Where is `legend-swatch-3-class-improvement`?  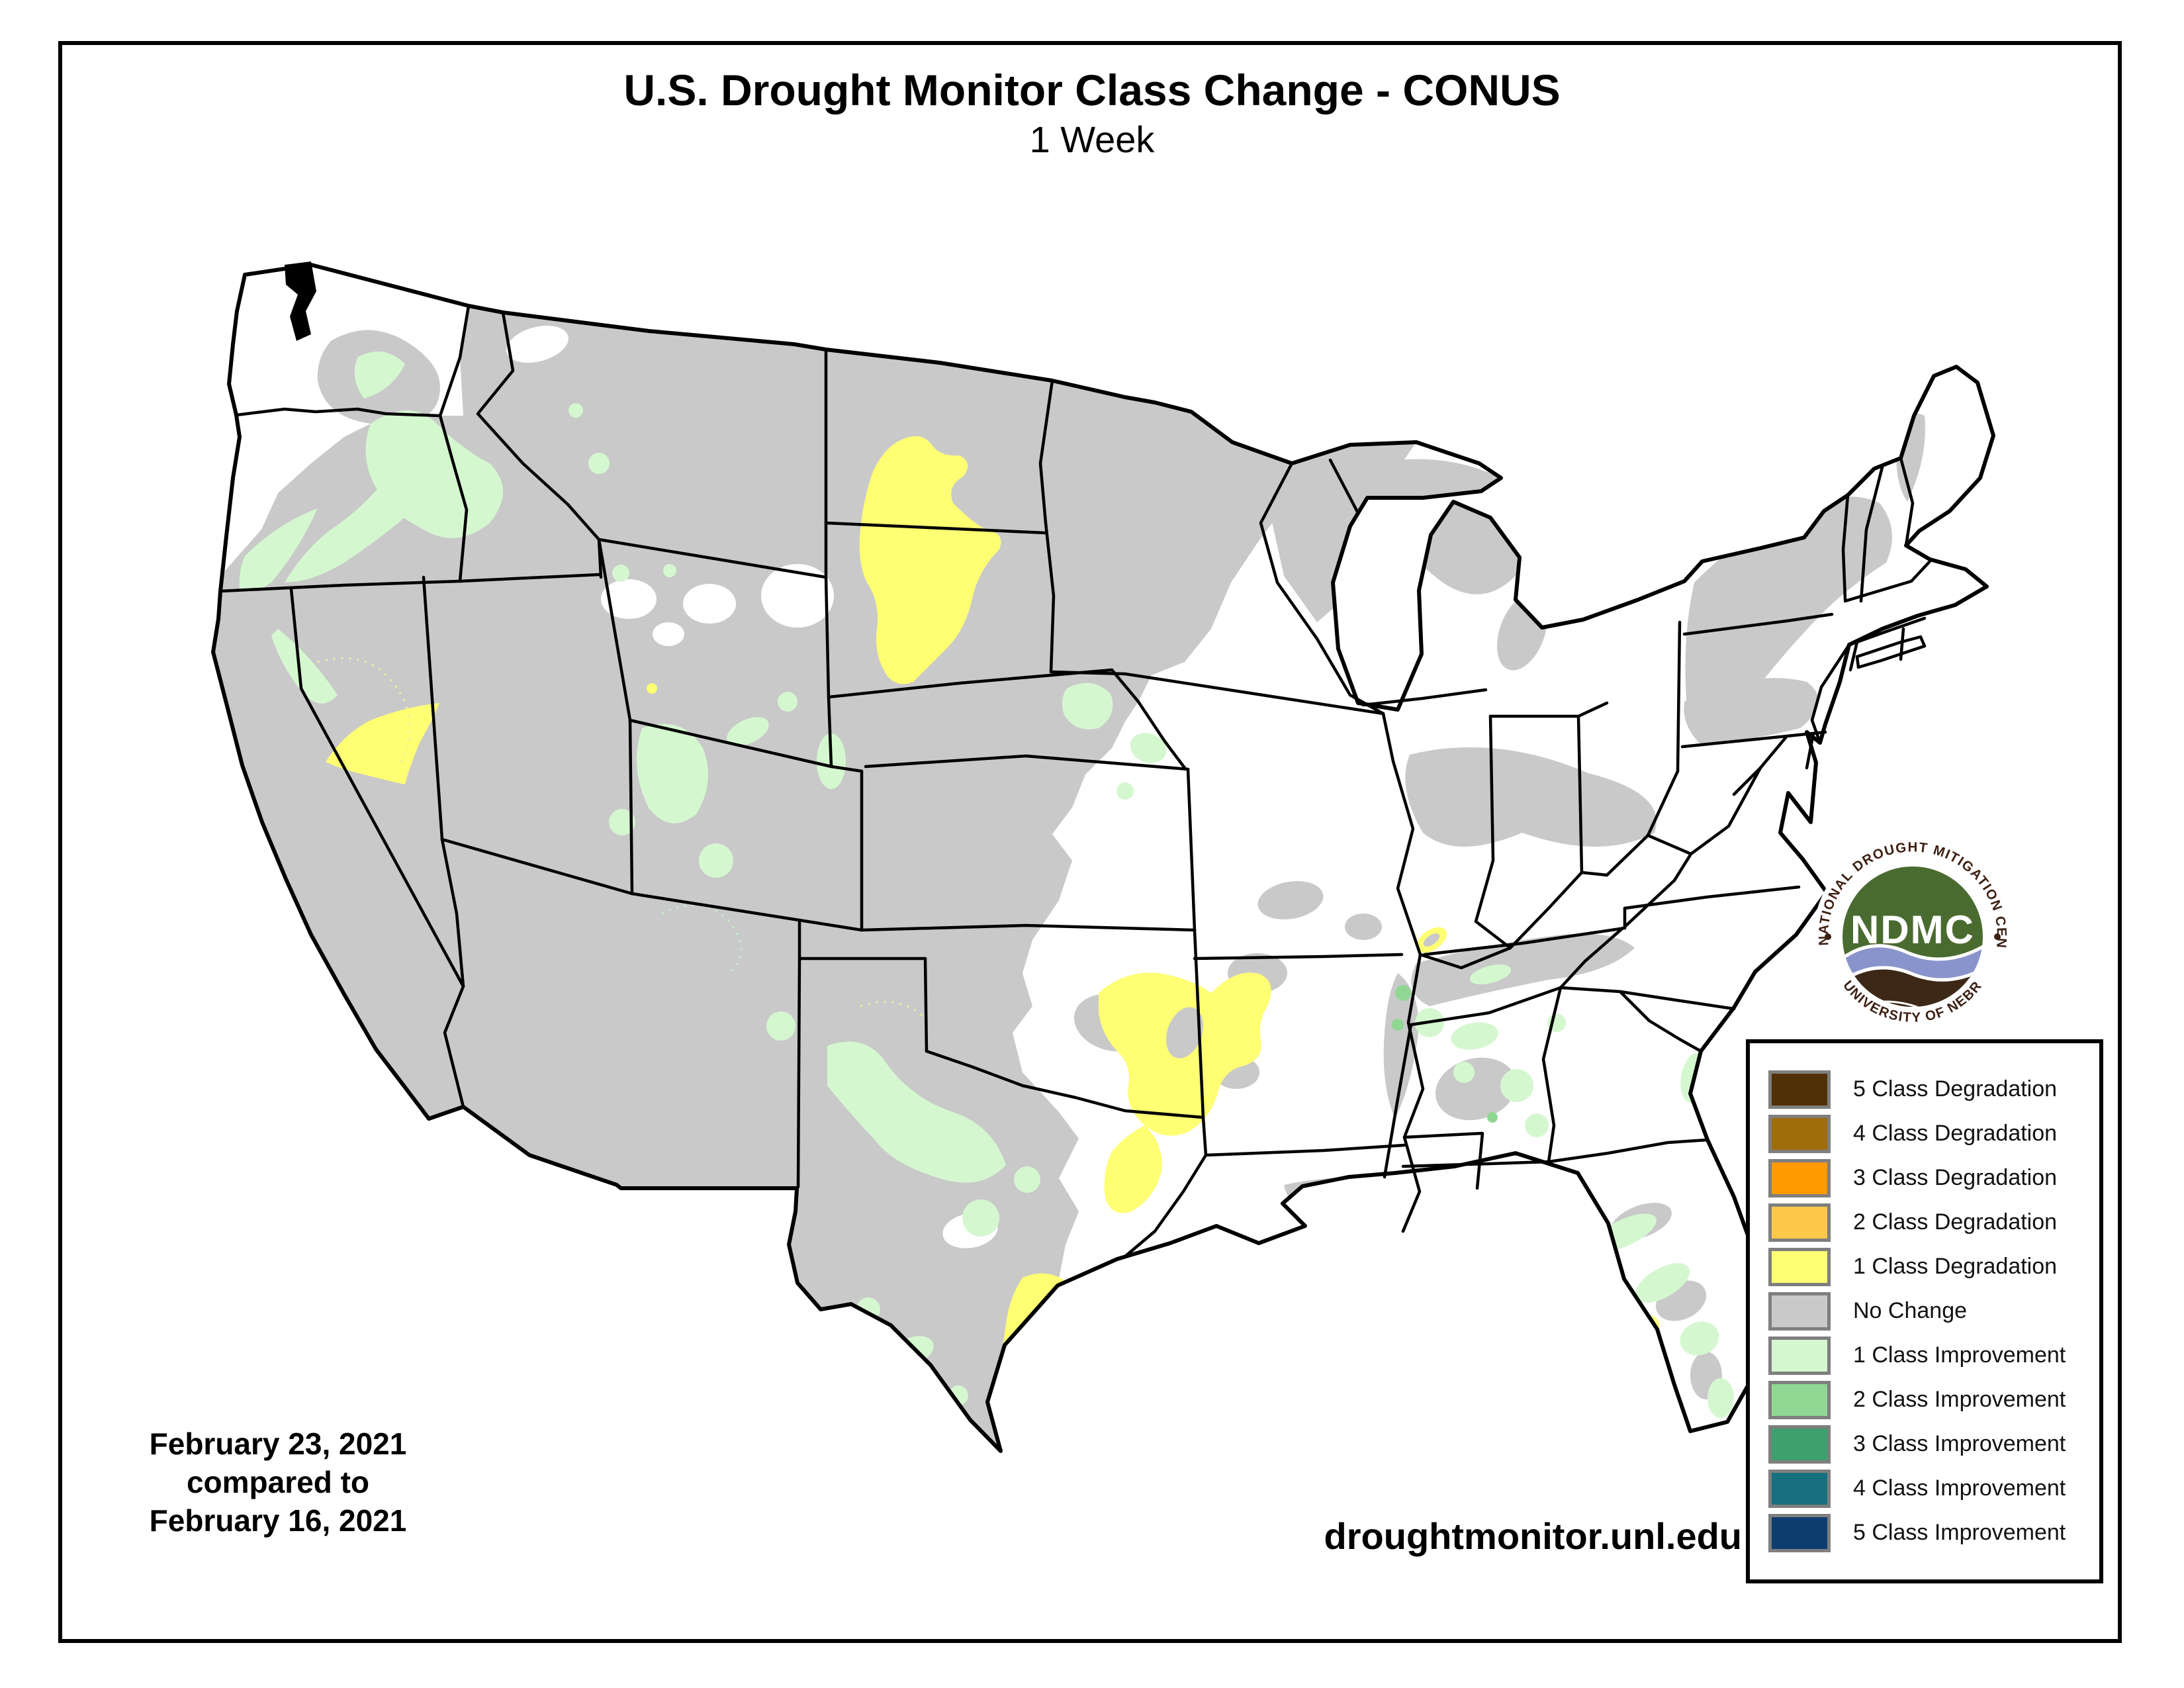
legend-swatch-3-class-improvement is located at coordinates (1800, 1444).